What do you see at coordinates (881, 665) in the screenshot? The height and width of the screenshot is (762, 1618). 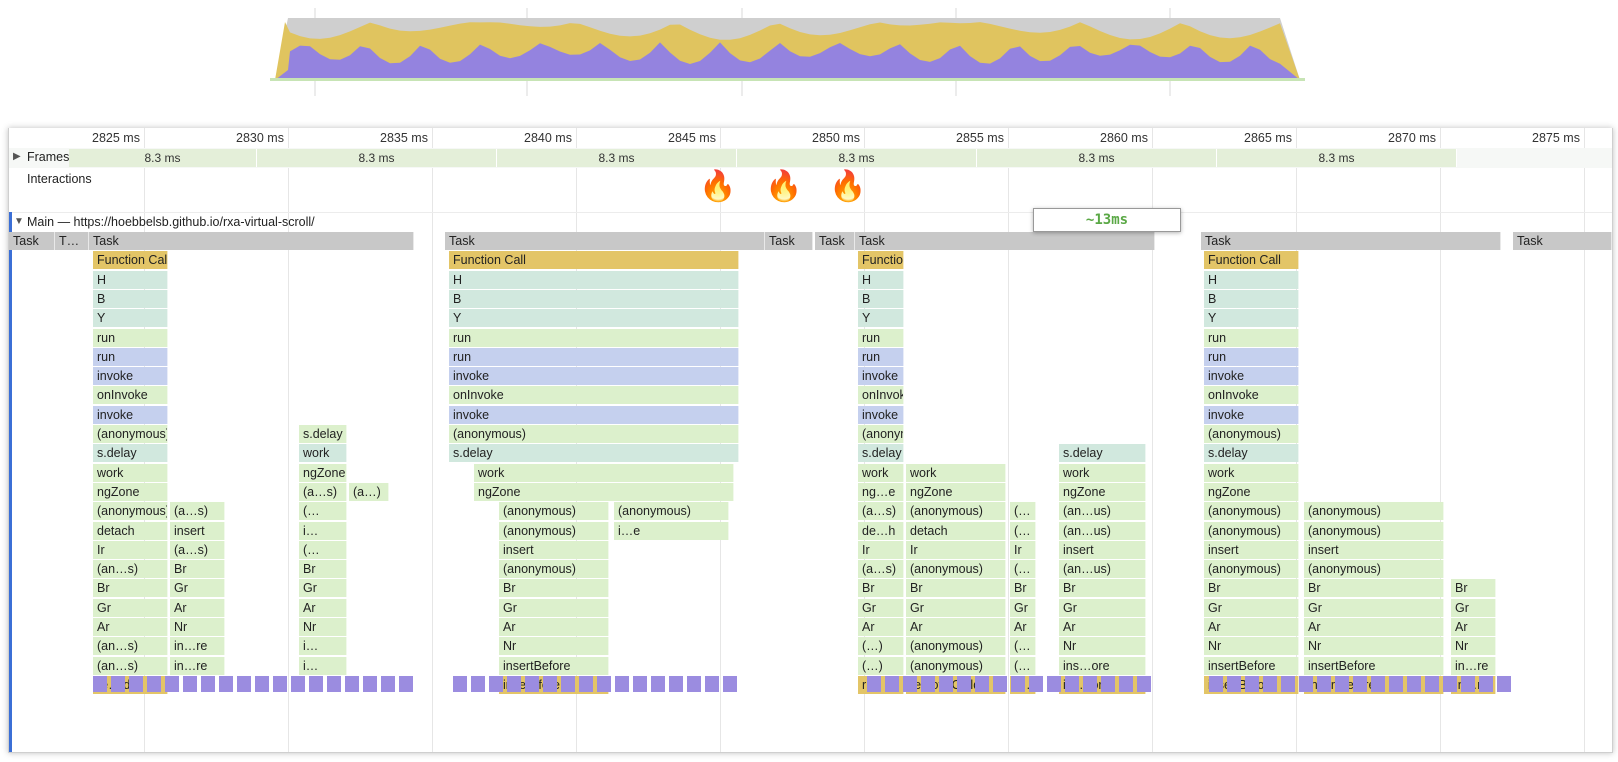 I see `flame-entry: (…)` at bounding box center [881, 665].